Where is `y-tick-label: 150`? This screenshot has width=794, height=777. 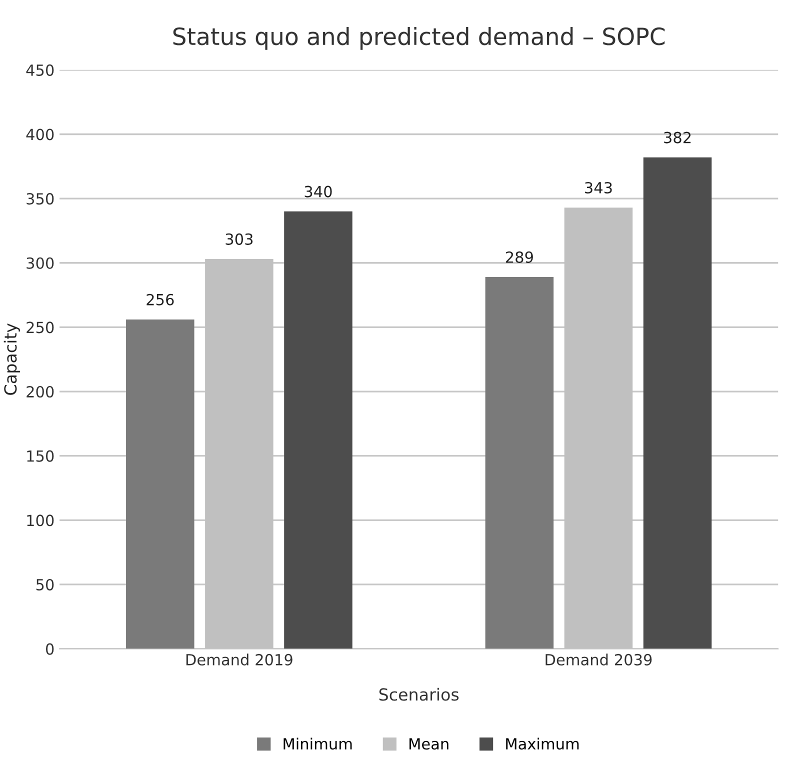
y-tick-label: 150 is located at coordinates (40, 456).